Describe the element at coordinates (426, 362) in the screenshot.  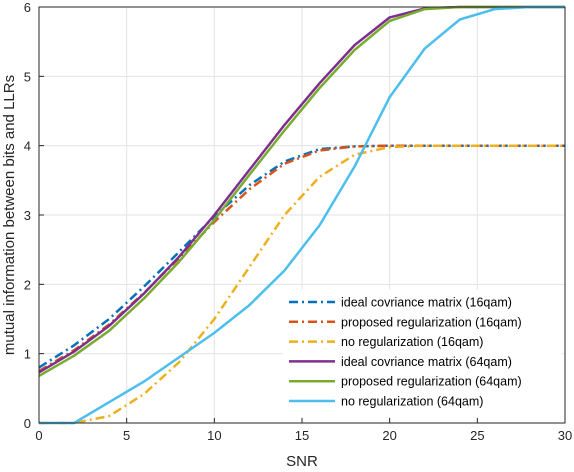
I see `legend-label-3: ideal covriance matrix (64qam)` at that location.